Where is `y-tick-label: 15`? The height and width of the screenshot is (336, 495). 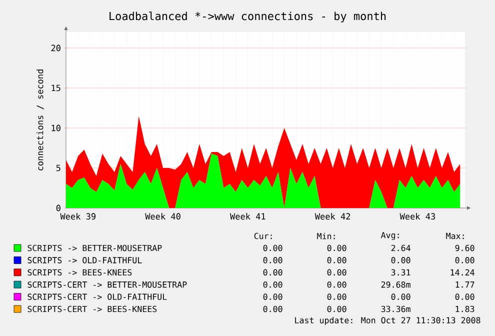 y-tick-label: 15 is located at coordinates (56, 88).